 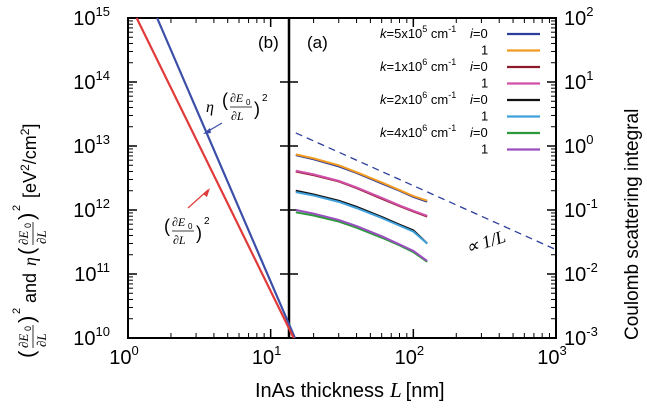 I want to click on panel-a-series, so click(x=426, y=197).